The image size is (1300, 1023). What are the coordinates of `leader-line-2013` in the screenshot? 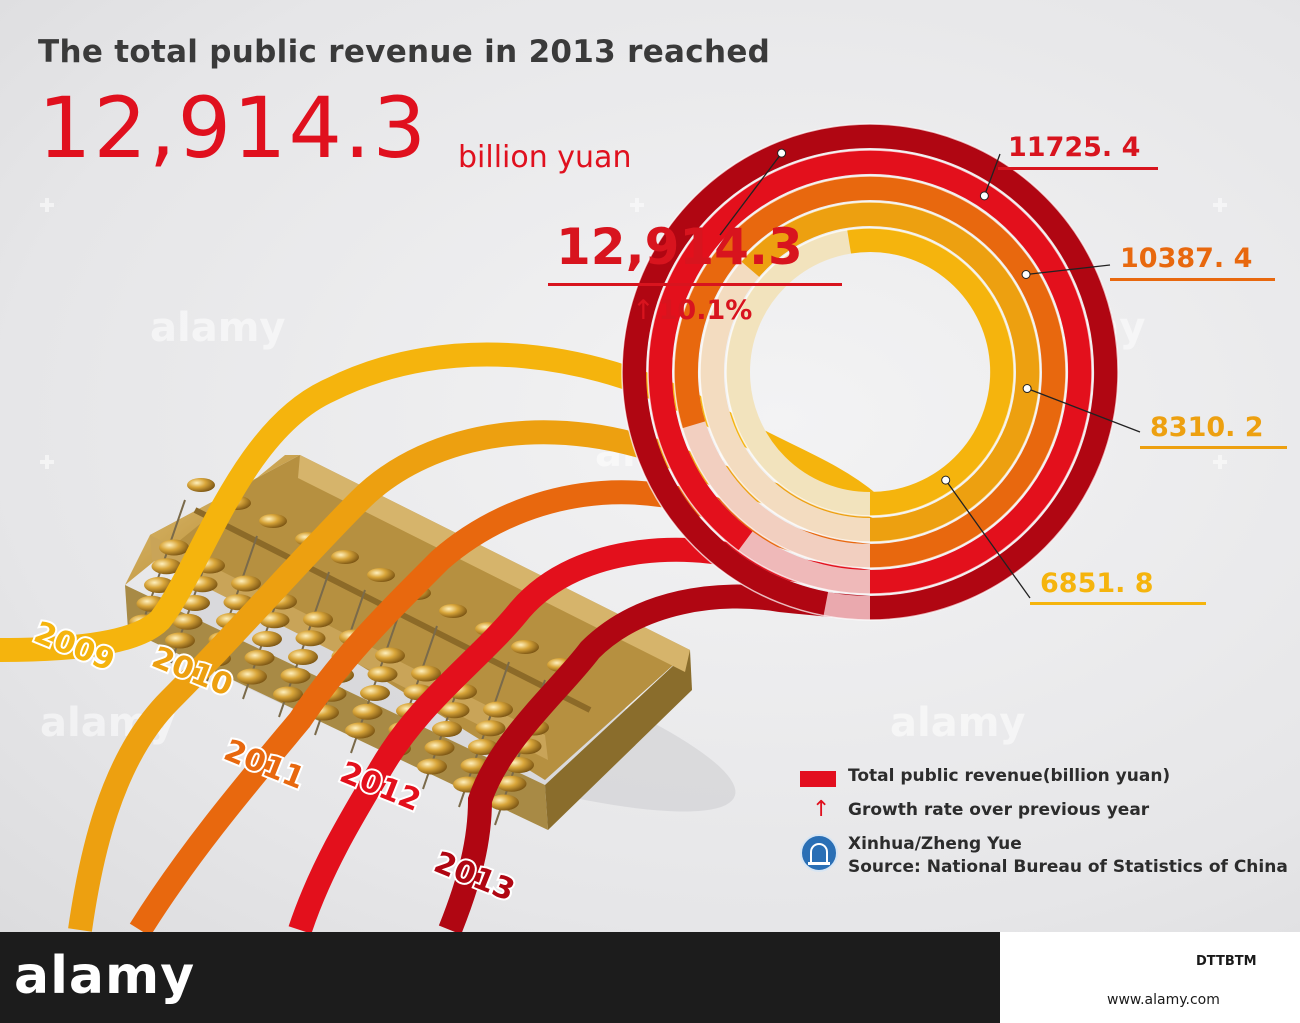 It's located at (751, 194).